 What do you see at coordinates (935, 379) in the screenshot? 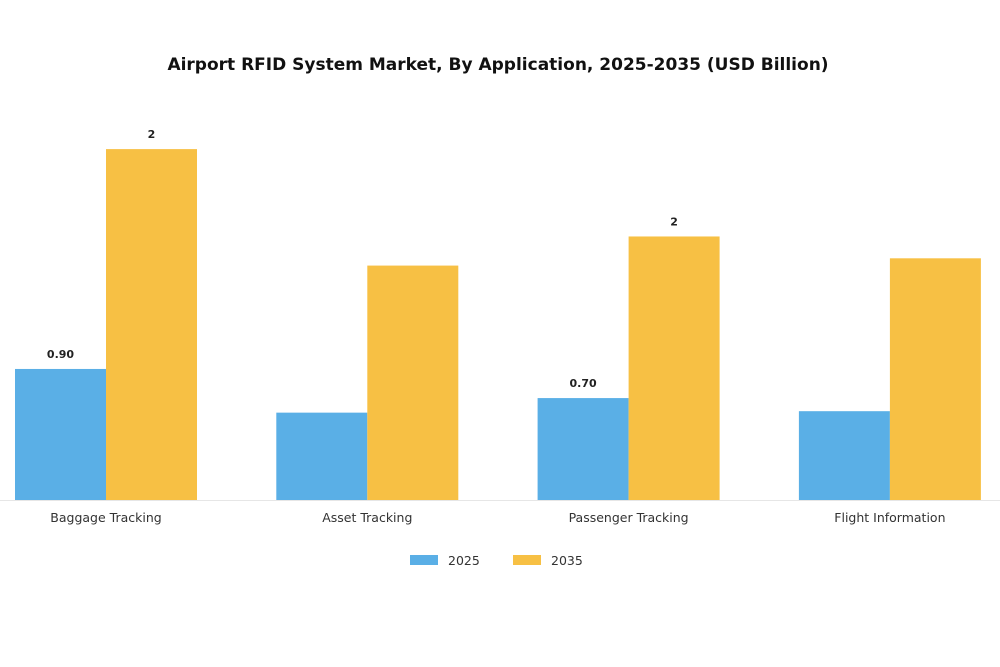
I see `bar-2035-flight-information` at bounding box center [935, 379].